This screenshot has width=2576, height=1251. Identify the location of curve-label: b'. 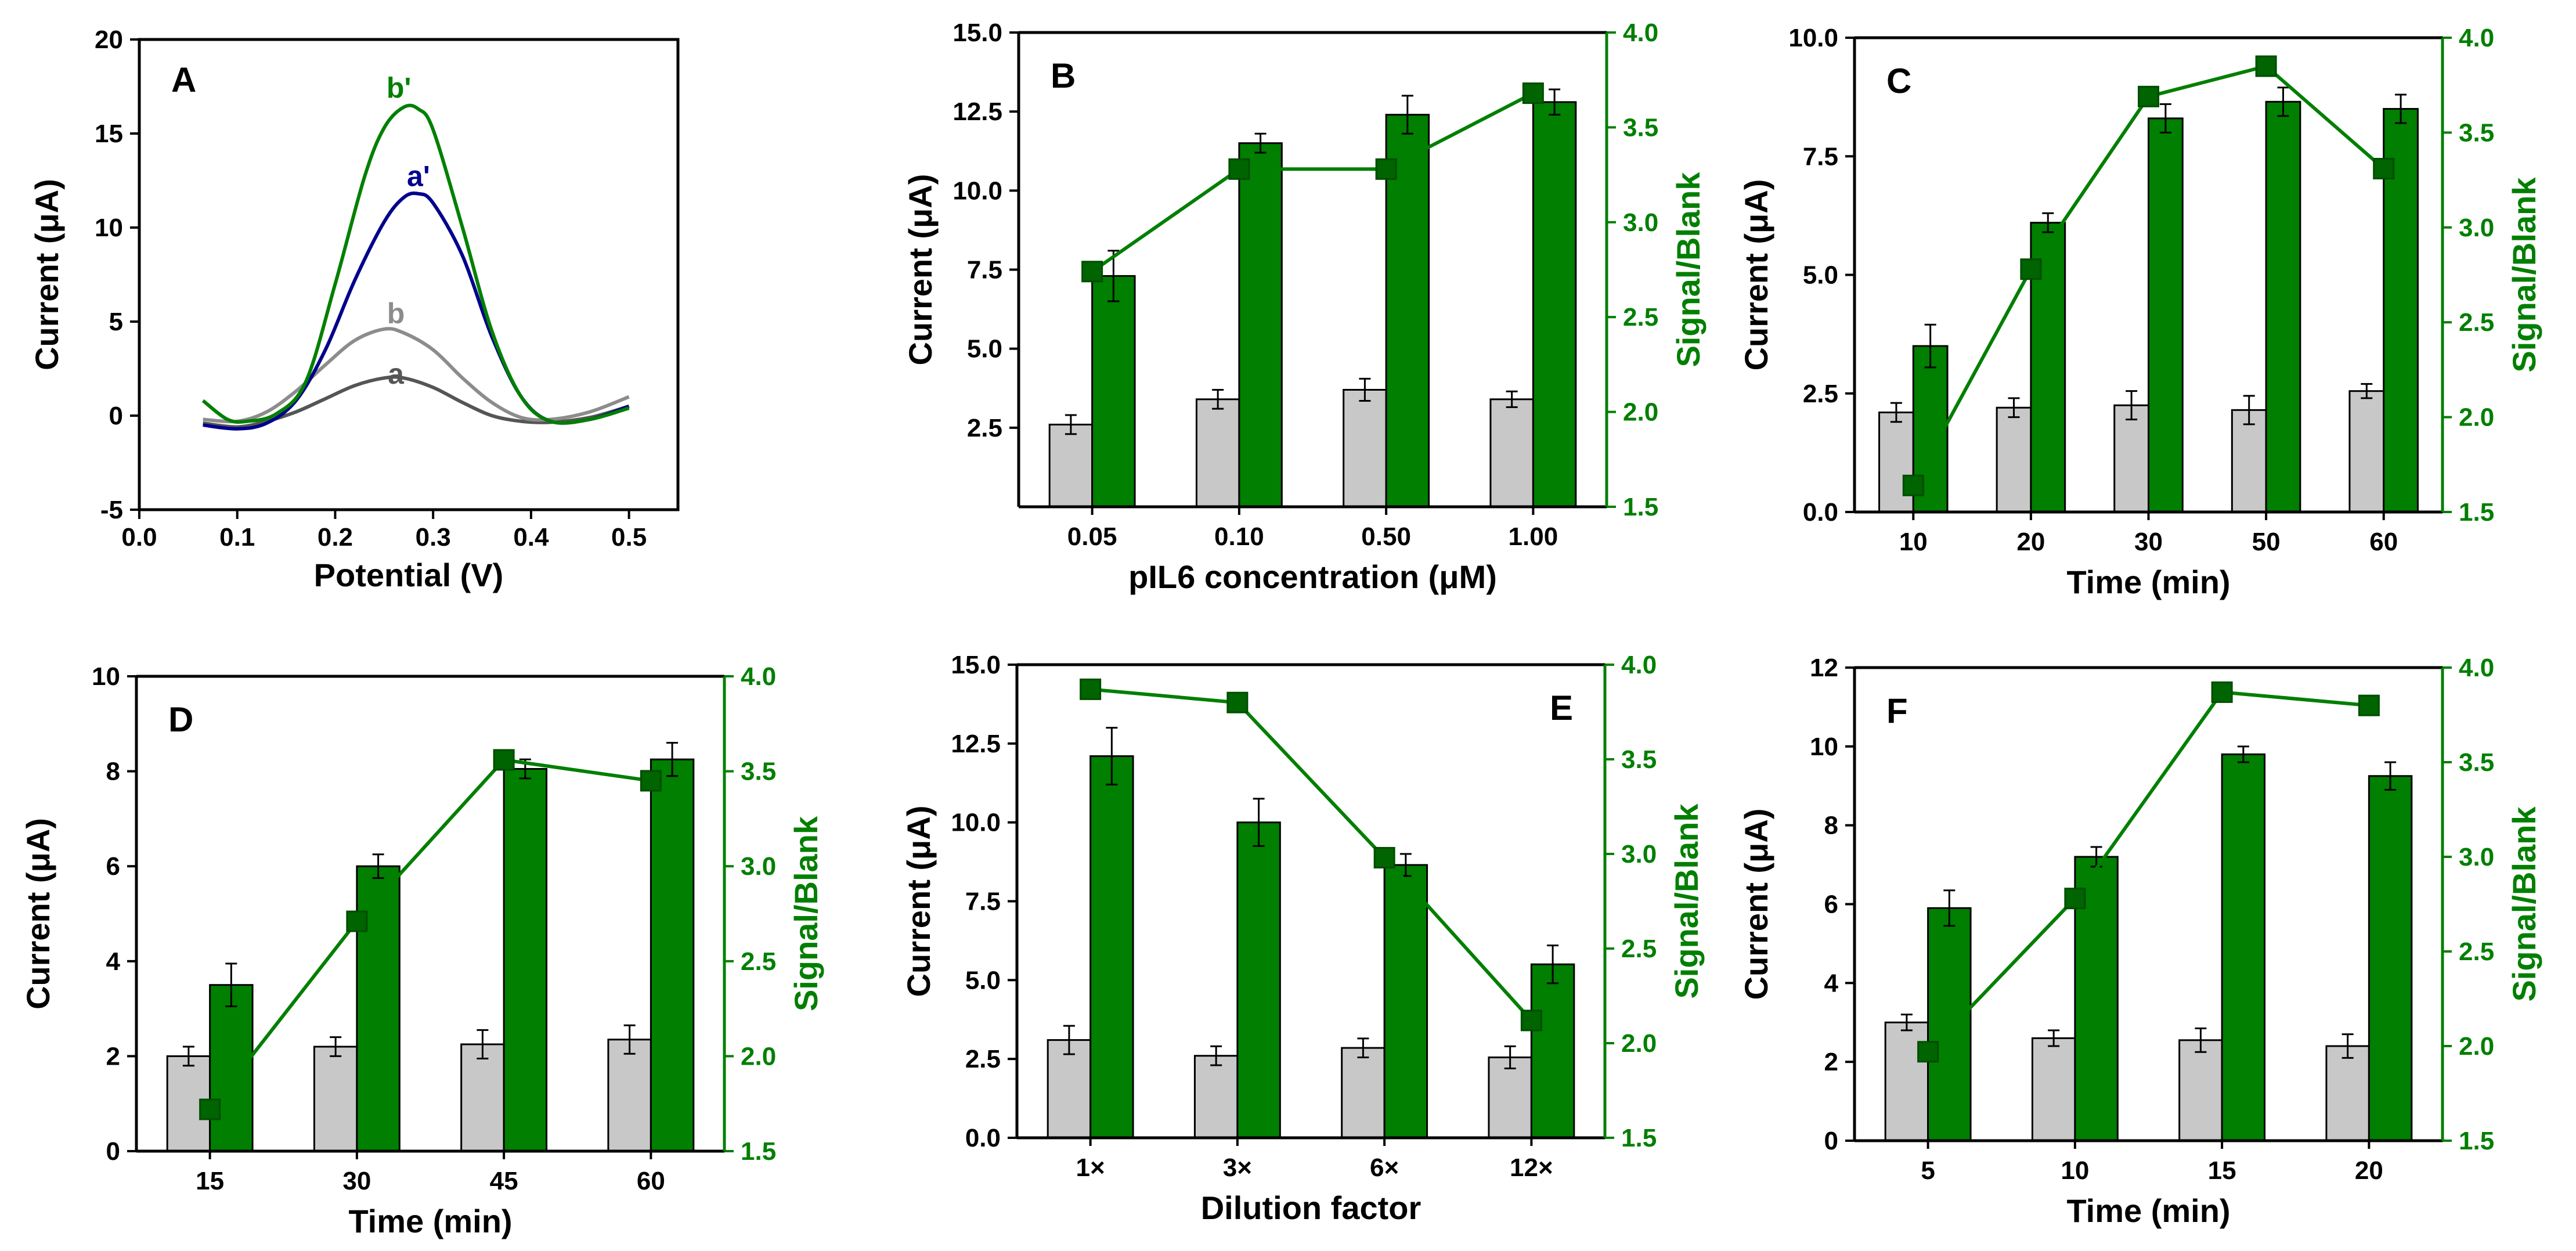
(399, 87).